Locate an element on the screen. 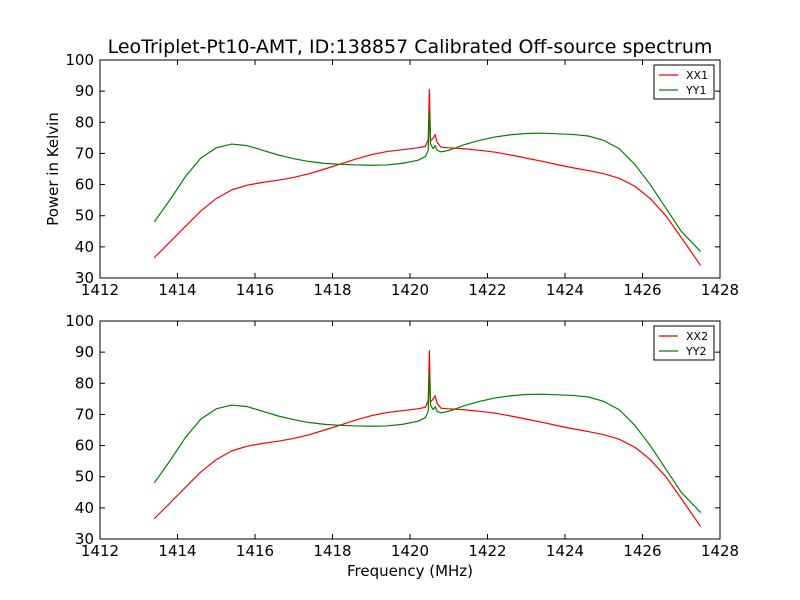 Image resolution: width=800 pixels, height=600 pixels. legend-label-xx2: XX2 is located at coordinates (697, 336).